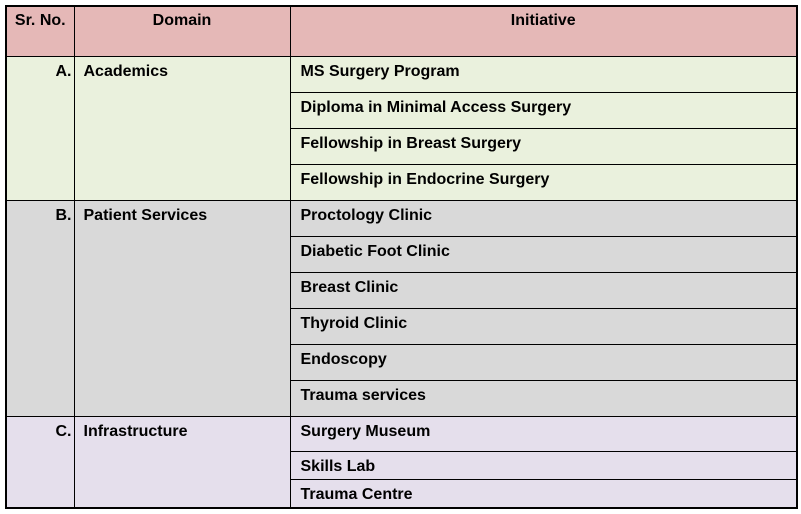 The width and height of the screenshot is (801, 514). What do you see at coordinates (543, 362) in the screenshot?
I see `initiative-cell: Endoscopy` at bounding box center [543, 362].